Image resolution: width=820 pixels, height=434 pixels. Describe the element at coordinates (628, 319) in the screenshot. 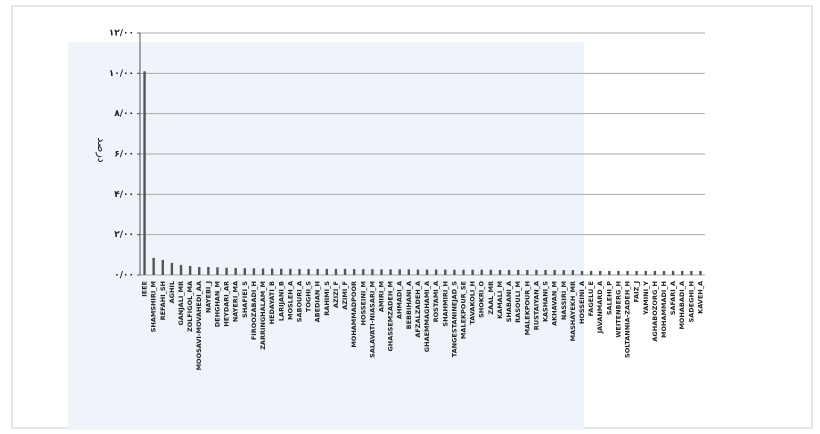

I see `x-tick-label: SOLTANNIA-ZADEH_H` at that location.